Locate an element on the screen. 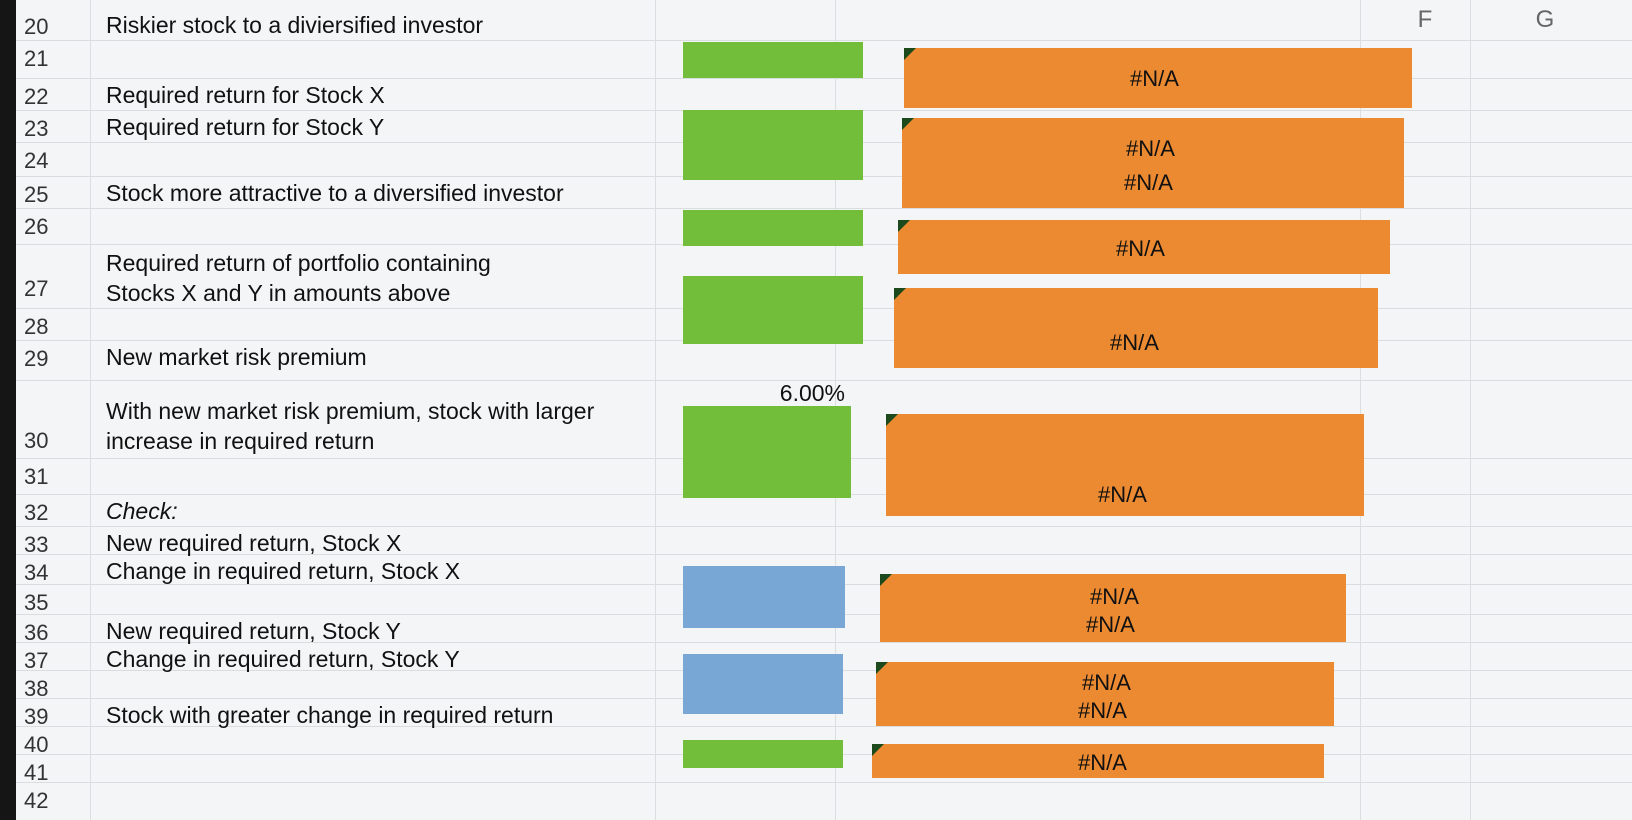 The height and width of the screenshot is (820, 1632). row-number: 25 is located at coordinates (36, 194).